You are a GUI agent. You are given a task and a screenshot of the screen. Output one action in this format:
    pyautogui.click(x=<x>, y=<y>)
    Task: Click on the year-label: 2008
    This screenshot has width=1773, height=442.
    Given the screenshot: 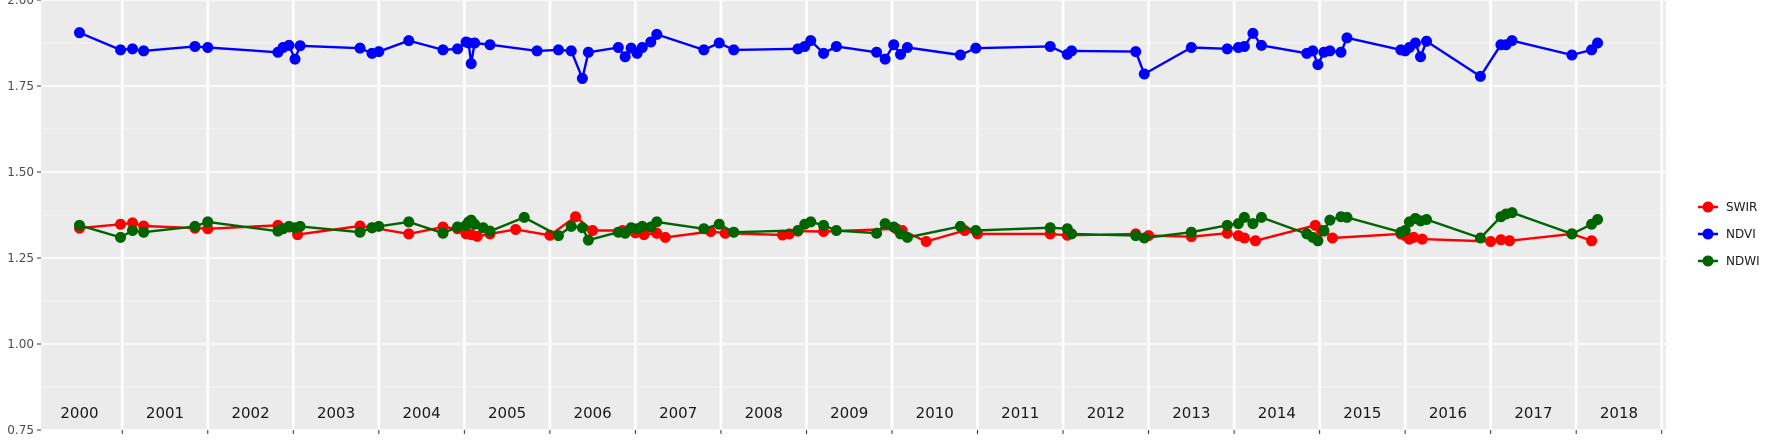 What is the action you would take?
    pyautogui.click(x=764, y=413)
    